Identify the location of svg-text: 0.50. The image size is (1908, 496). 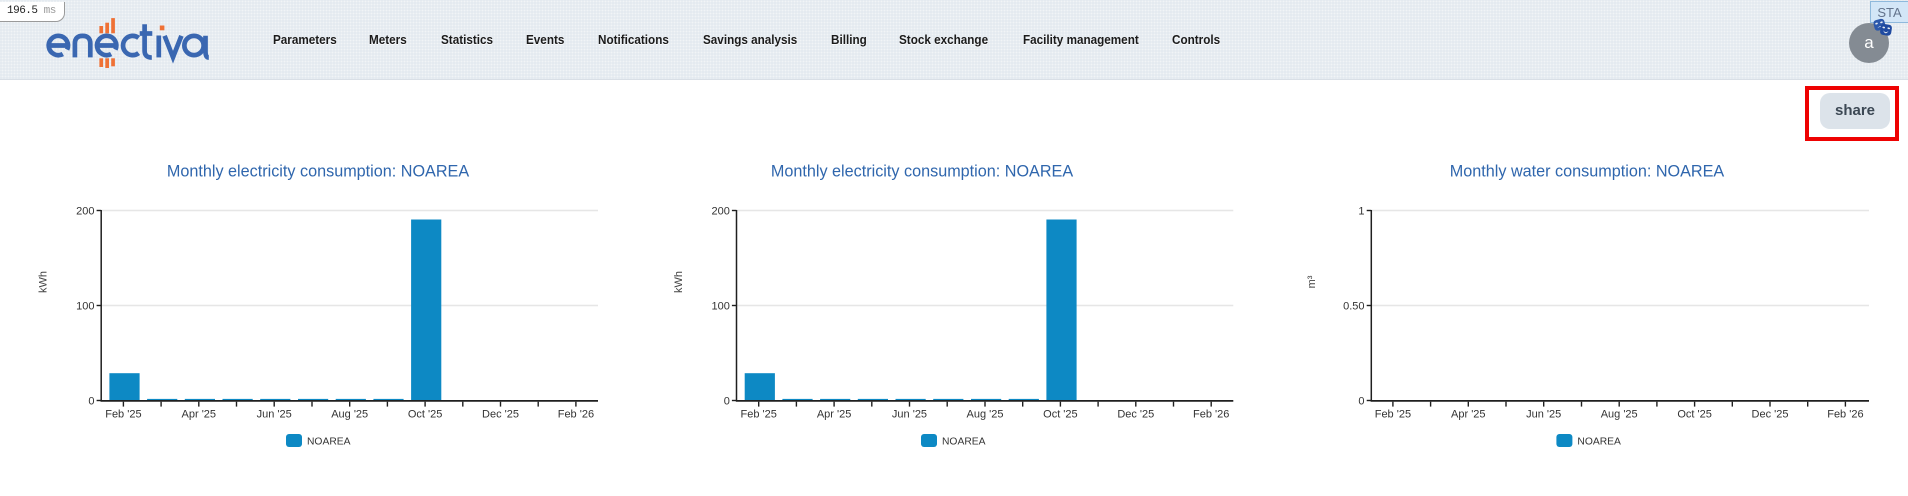
(1353, 307).